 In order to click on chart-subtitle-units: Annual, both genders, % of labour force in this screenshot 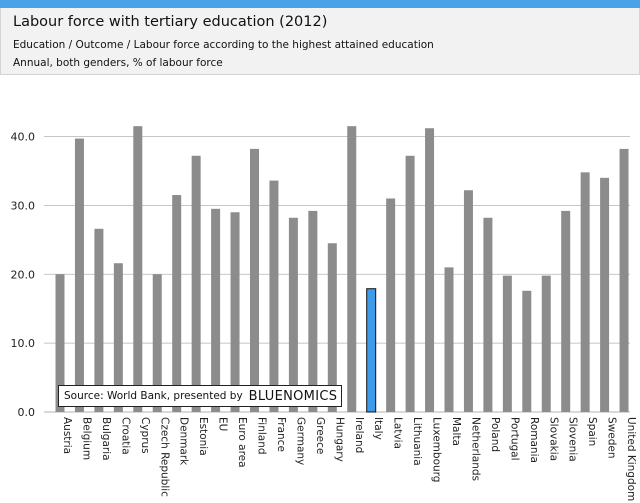, I will do `click(118, 63)`.